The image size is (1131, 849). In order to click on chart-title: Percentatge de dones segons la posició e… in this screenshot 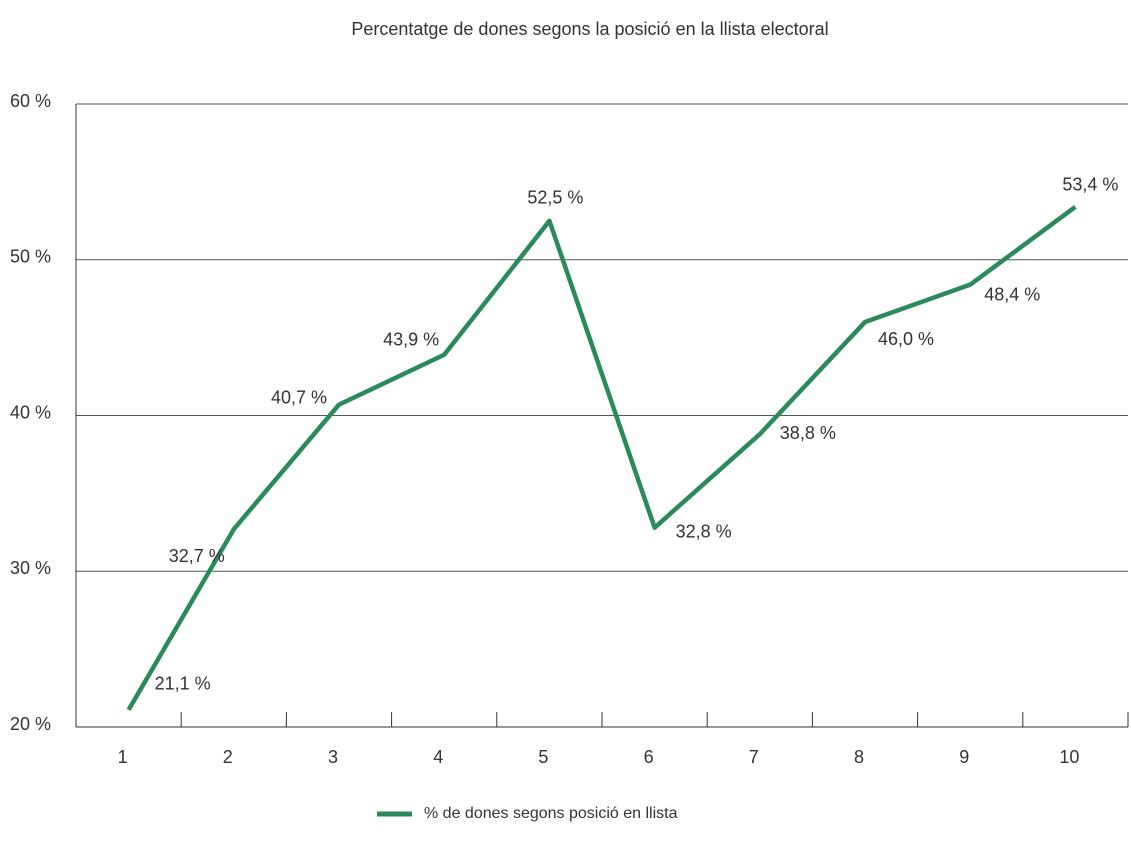, I will do `click(589, 29)`.